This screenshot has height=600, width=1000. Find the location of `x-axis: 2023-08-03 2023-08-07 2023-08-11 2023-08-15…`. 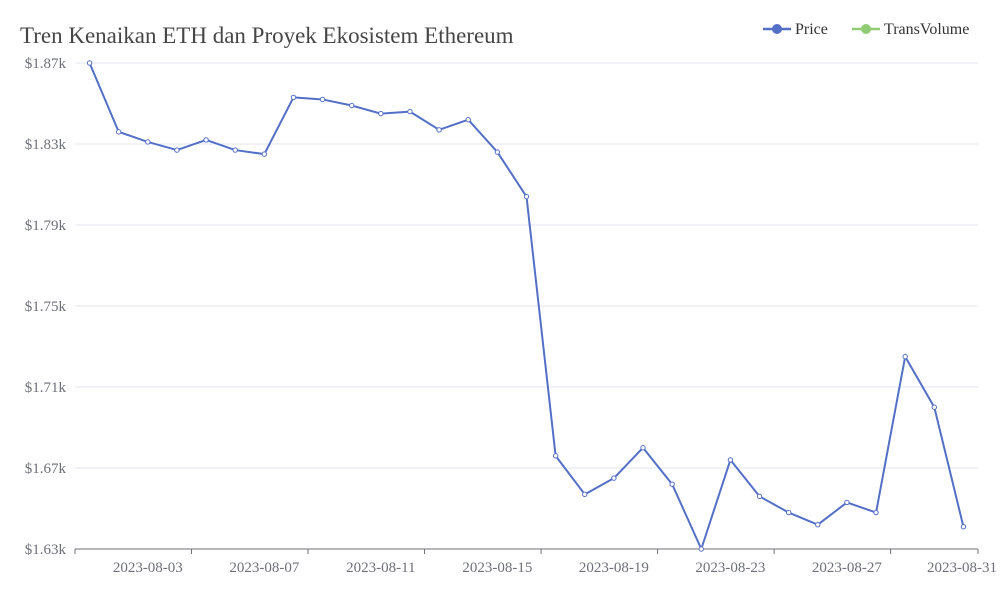

x-axis: 2023-08-03 2023-08-07 2023-08-11 2023-08-15… is located at coordinates (535, 562).